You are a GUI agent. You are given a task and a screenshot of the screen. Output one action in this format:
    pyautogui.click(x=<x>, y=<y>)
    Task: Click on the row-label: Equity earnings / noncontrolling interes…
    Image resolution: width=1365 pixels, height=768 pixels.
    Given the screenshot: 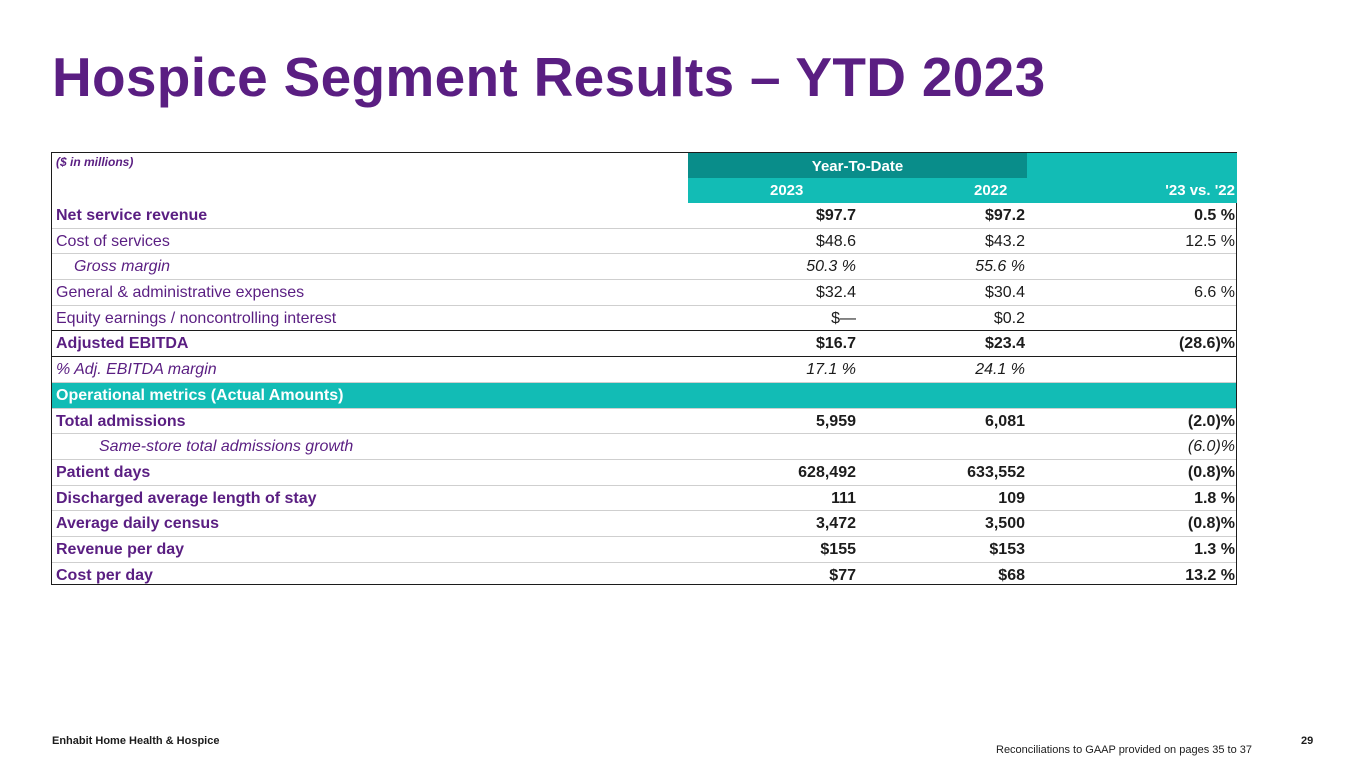 What is the action you would take?
    pyautogui.click(x=196, y=318)
    